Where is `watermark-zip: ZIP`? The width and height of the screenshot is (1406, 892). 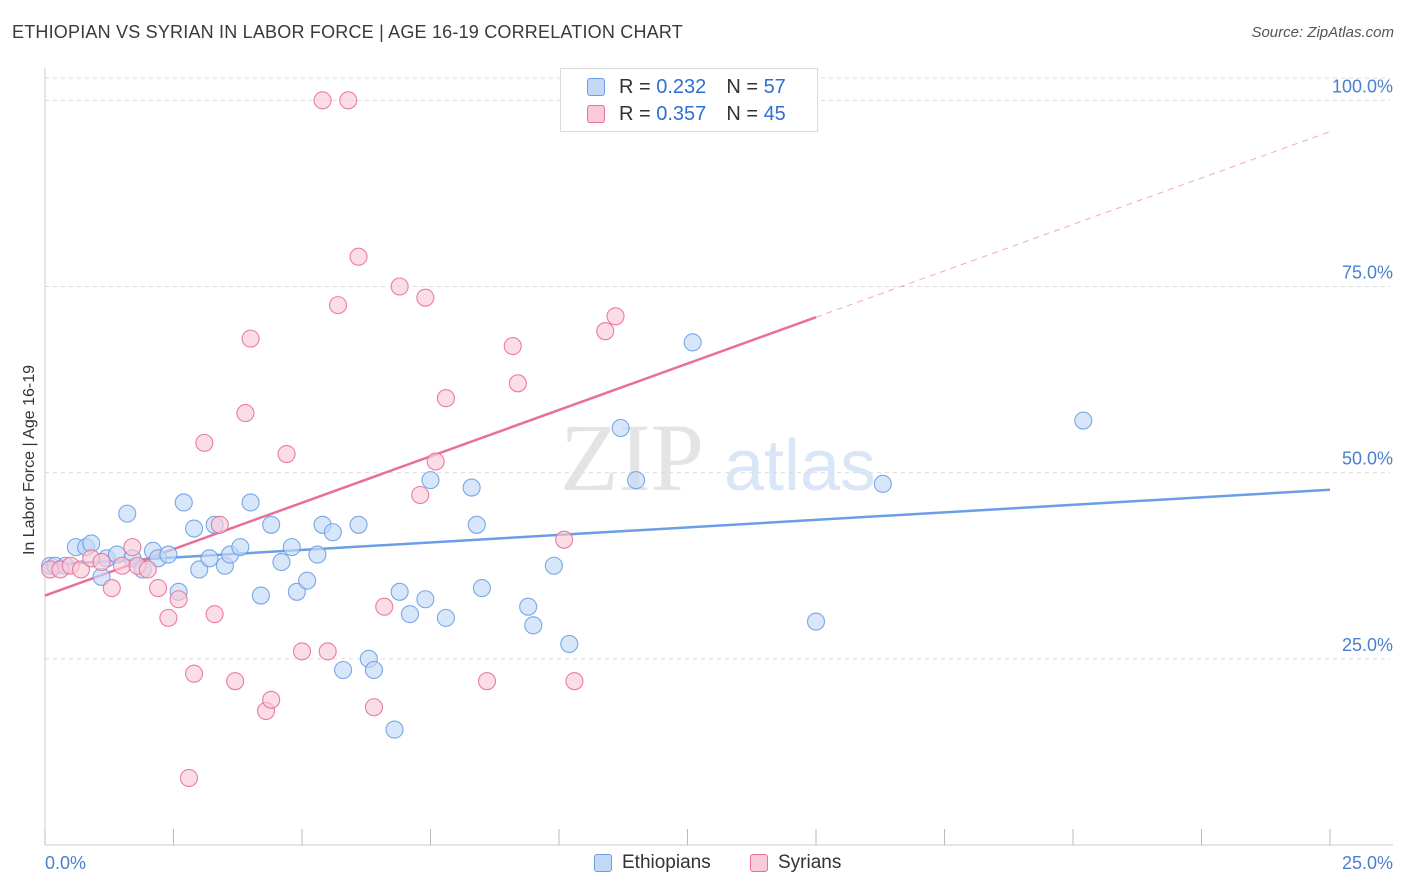
watermark-zip: ZIP is located at coordinates (632, 457).